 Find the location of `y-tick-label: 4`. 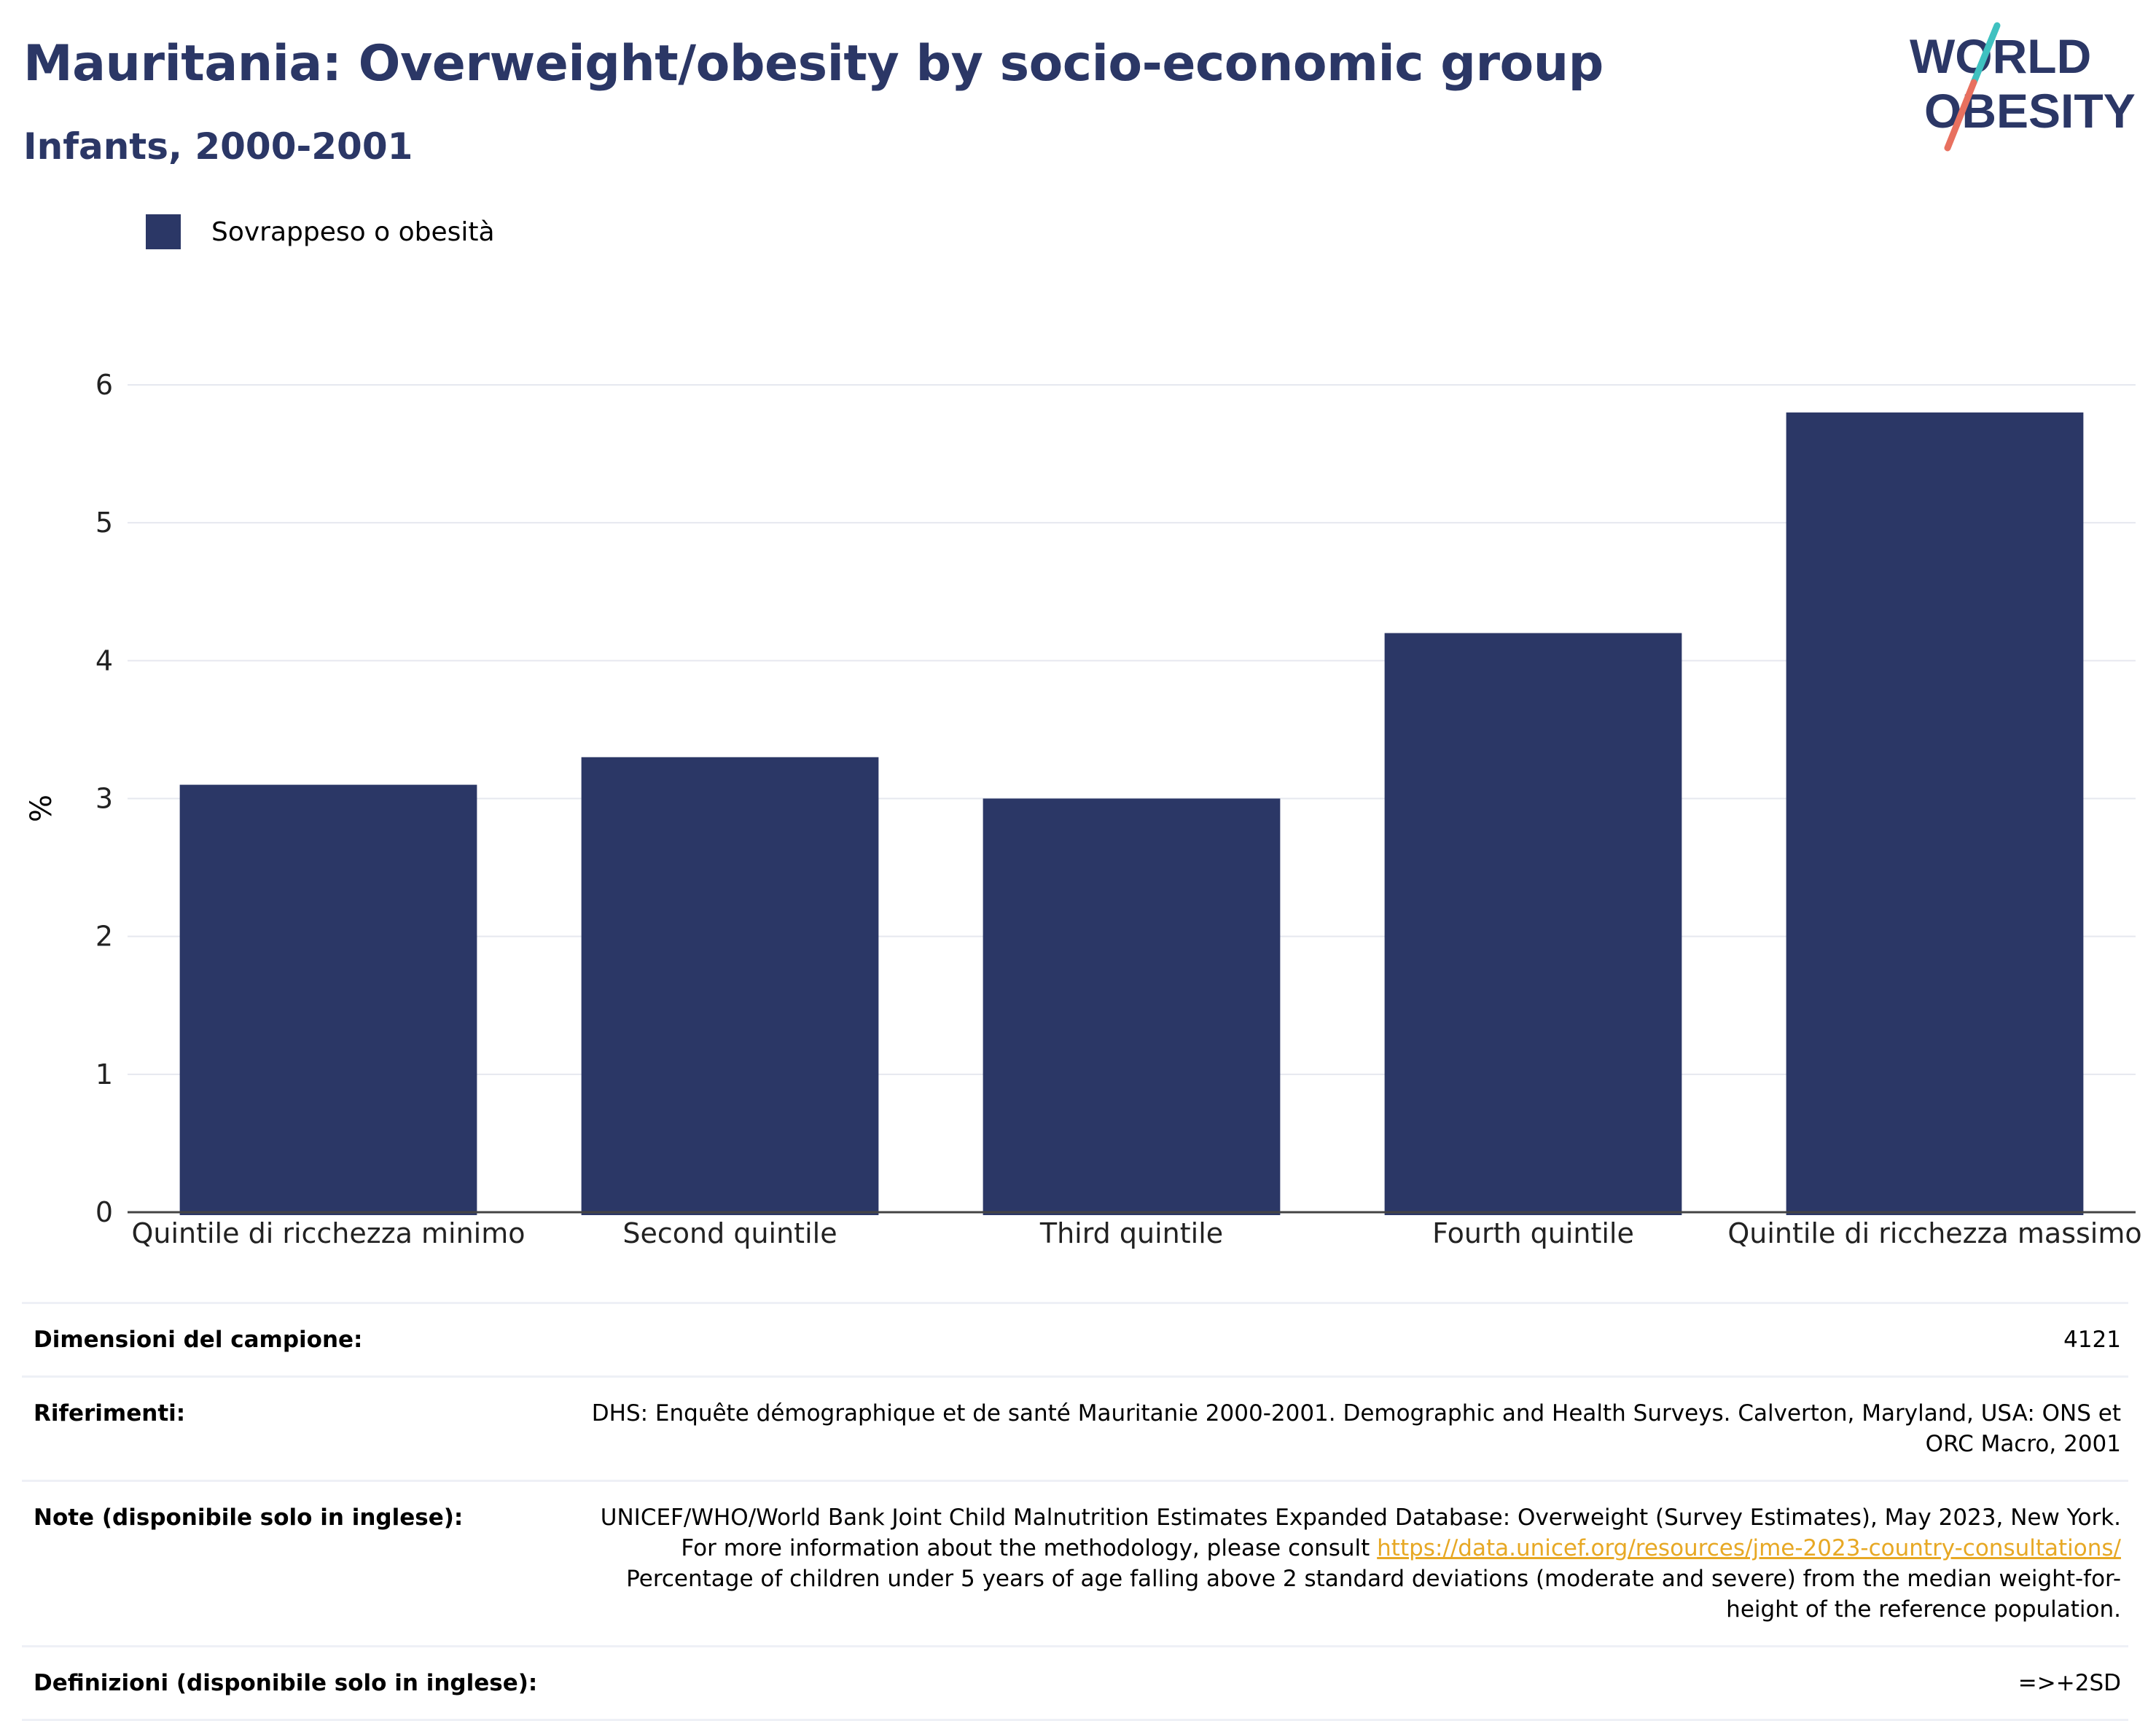

y-tick-label: 4 is located at coordinates (104, 660).